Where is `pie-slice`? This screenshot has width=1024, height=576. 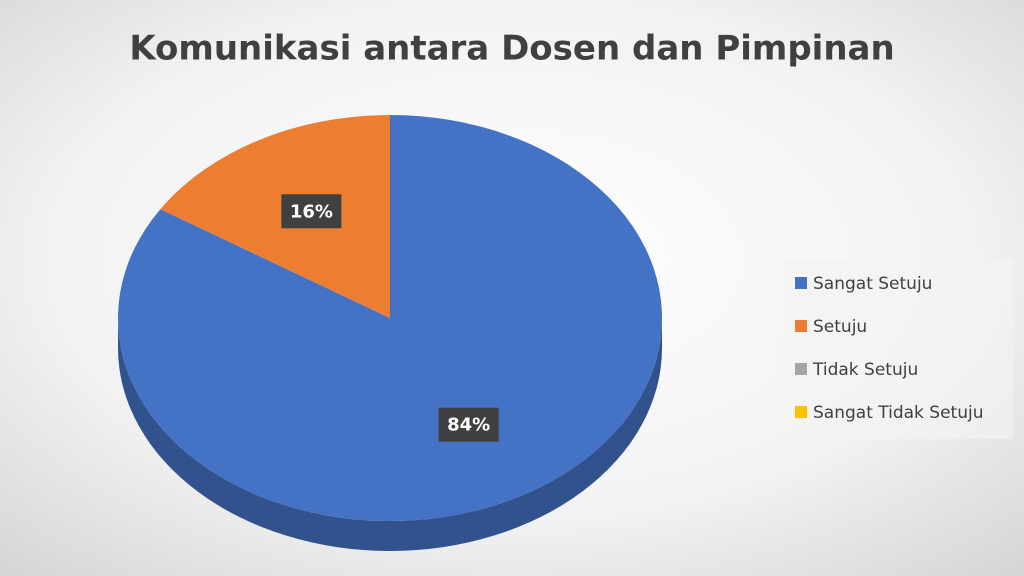 pie-slice is located at coordinates (275, 216).